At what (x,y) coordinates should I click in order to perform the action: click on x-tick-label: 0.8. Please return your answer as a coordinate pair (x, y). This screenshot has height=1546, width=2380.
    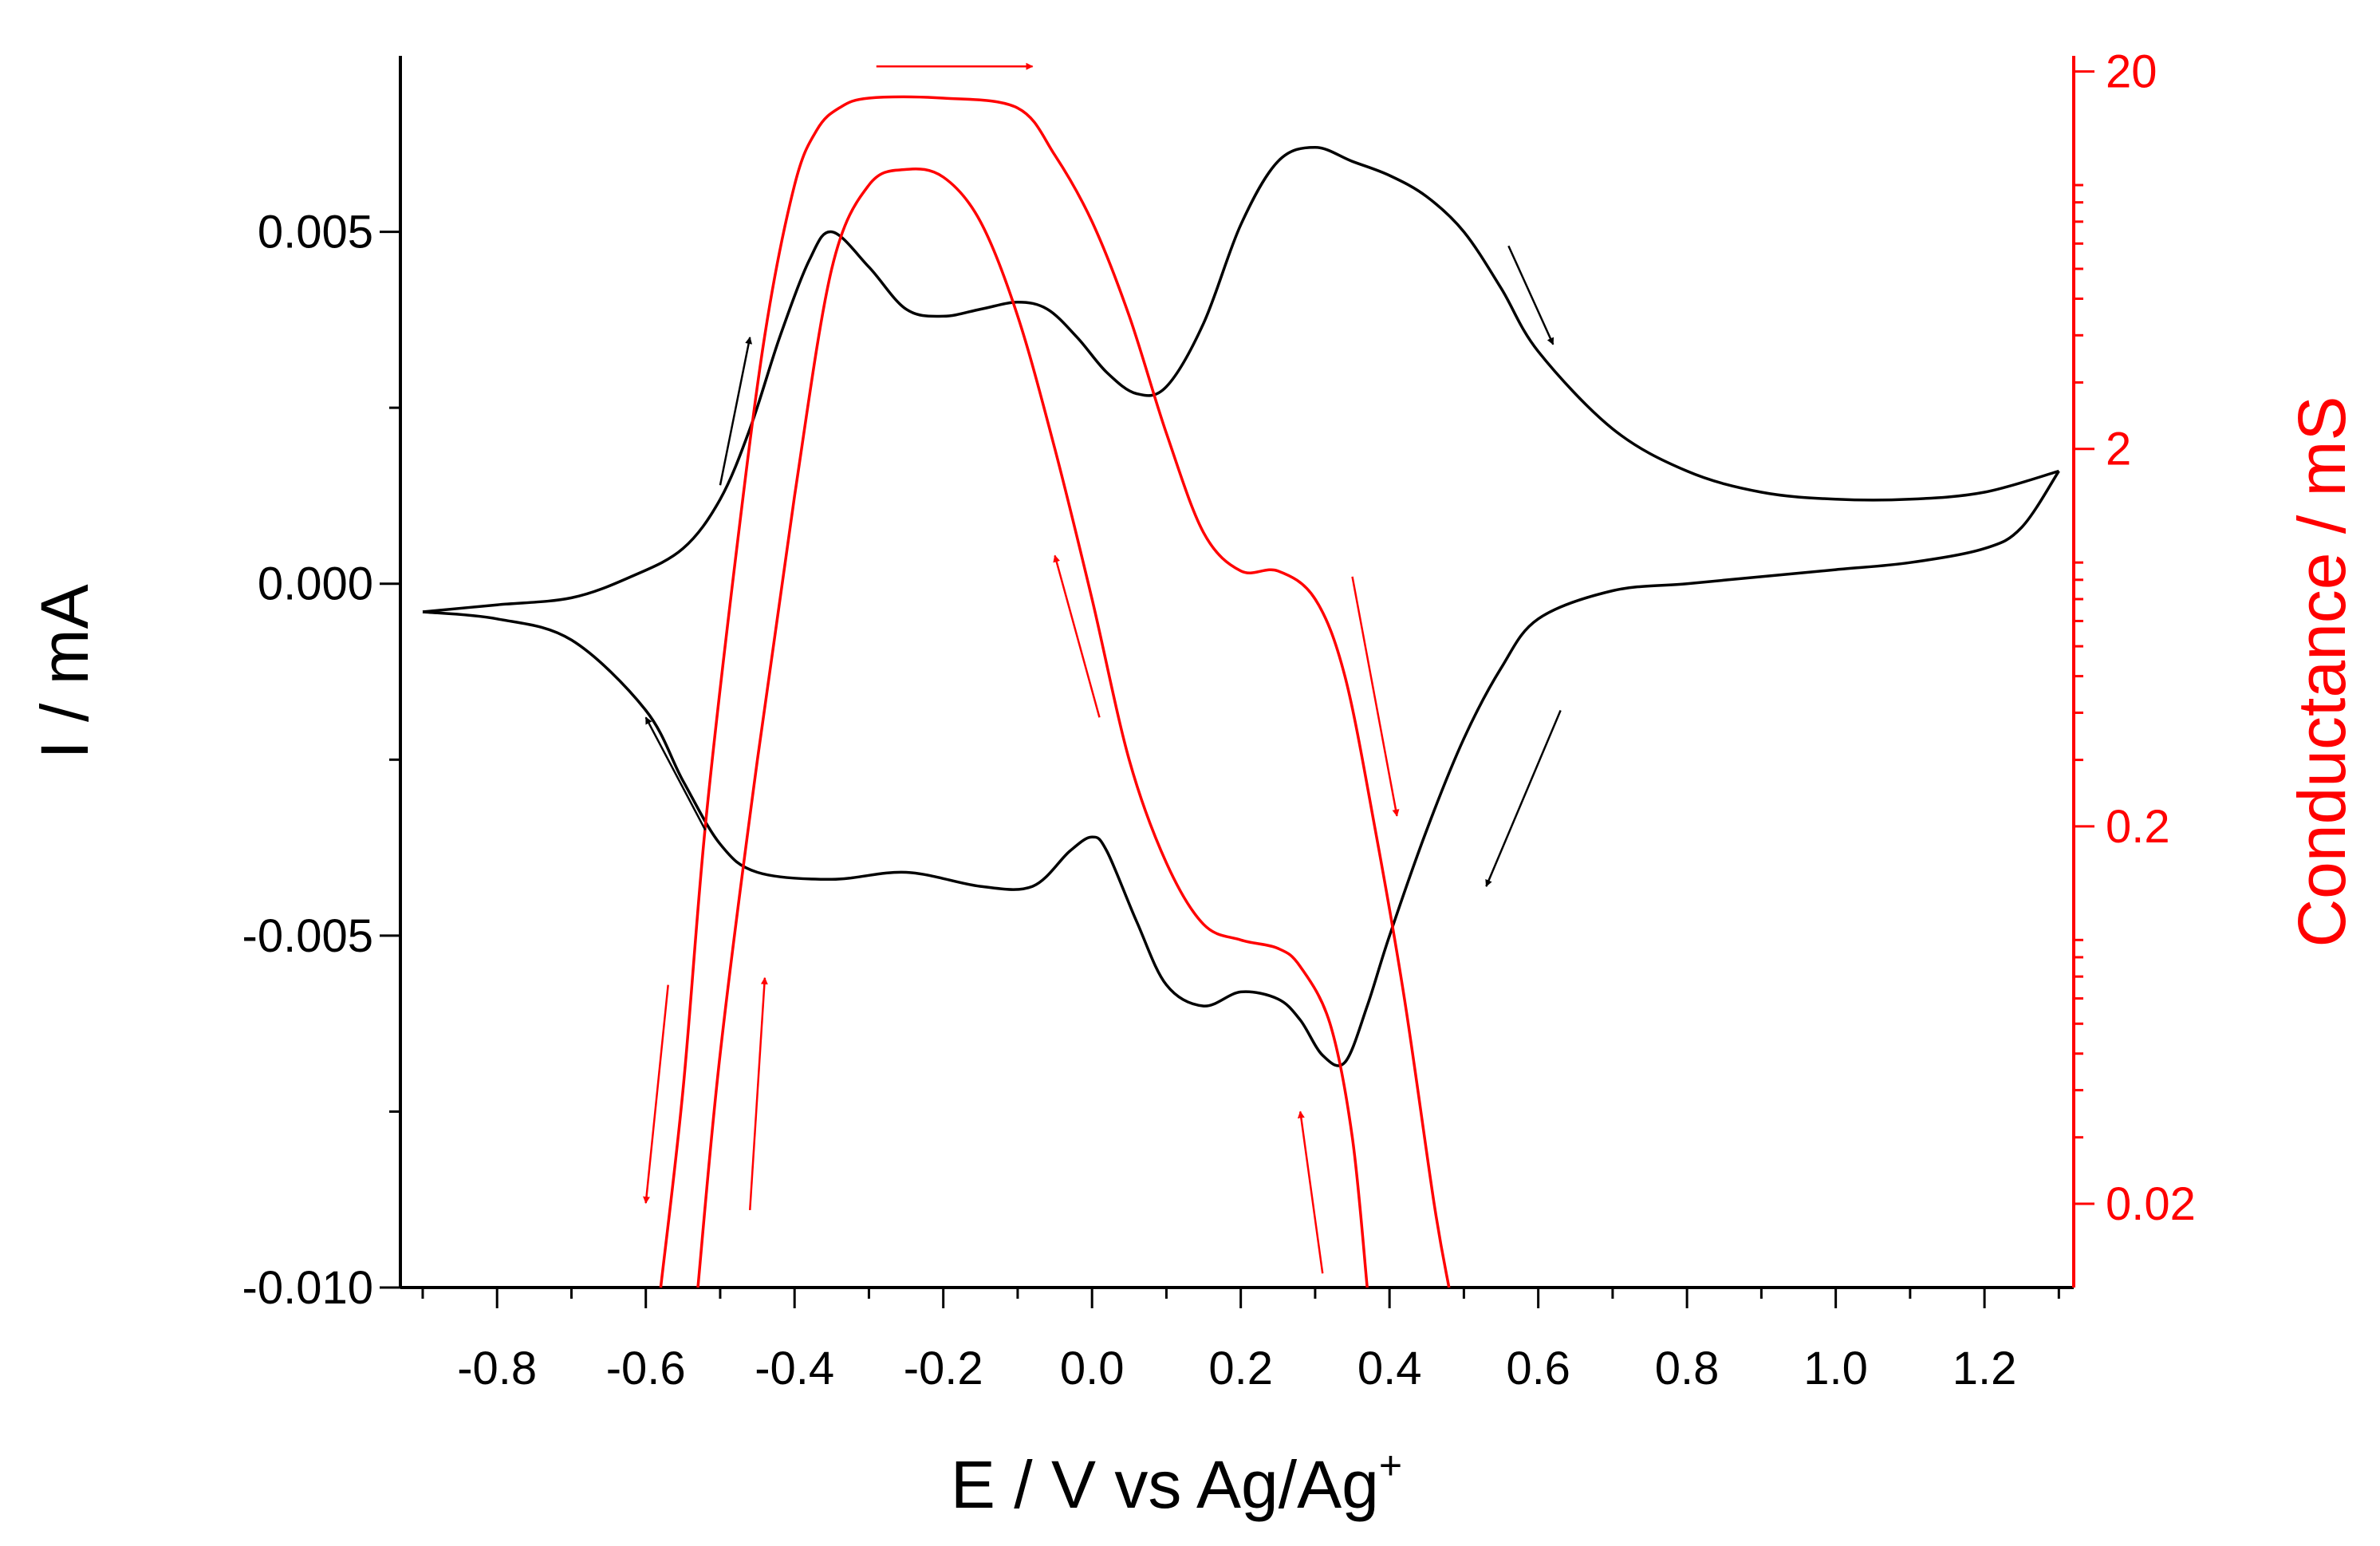
    Looking at the image, I should click on (1687, 1368).